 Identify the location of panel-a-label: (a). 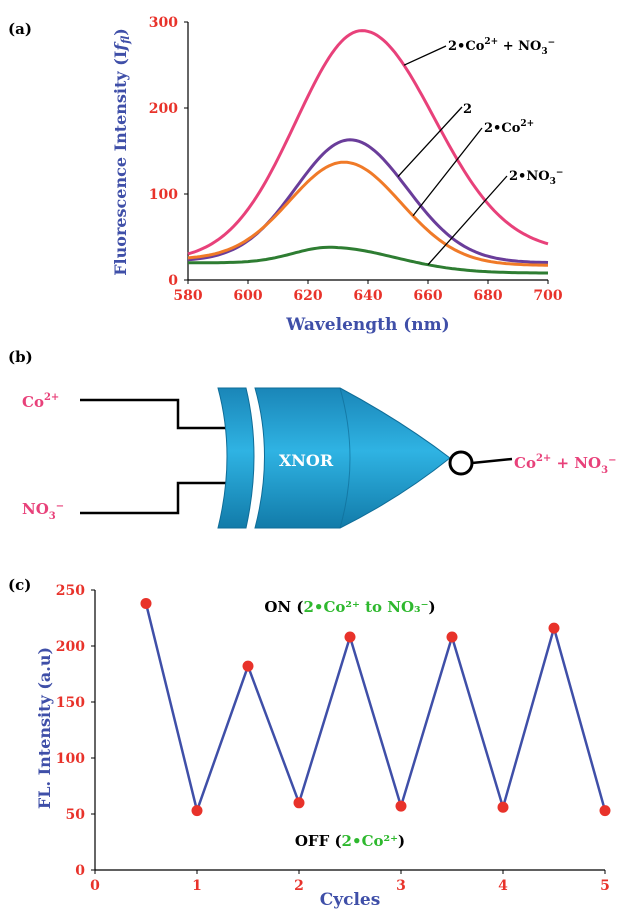
(20, 29).